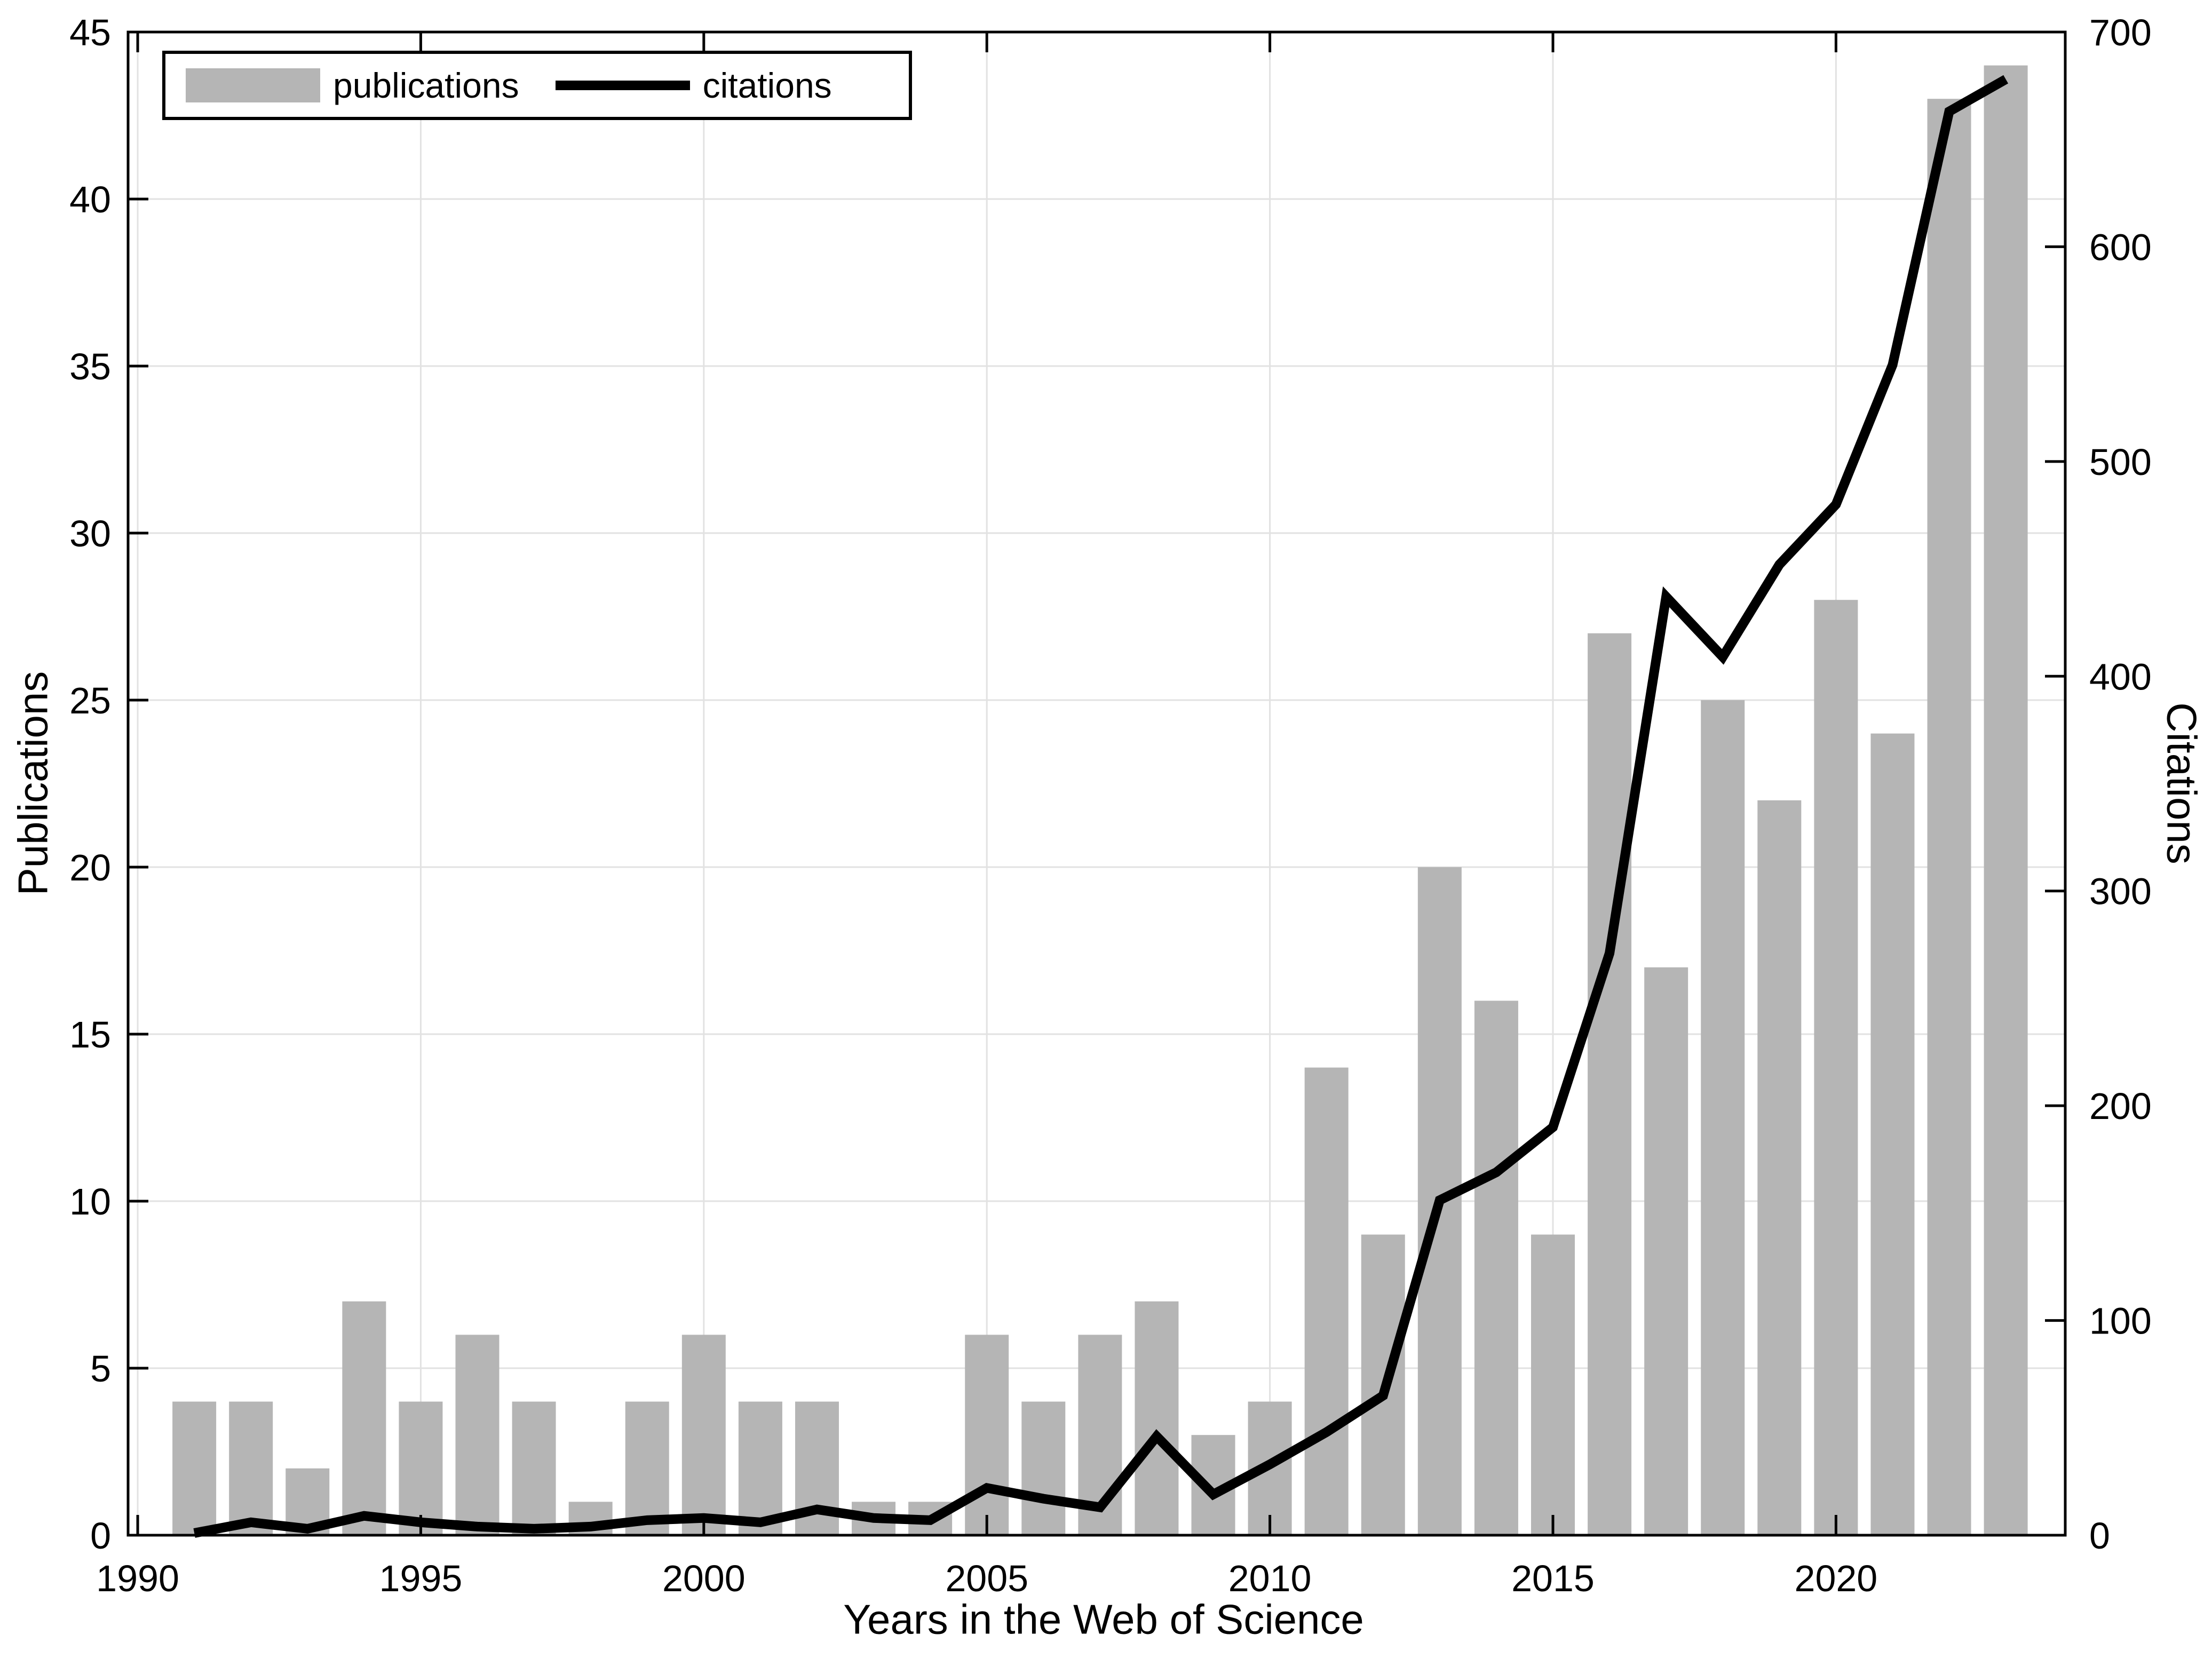  What do you see at coordinates (767, 85) in the screenshot?
I see `legend-item-citations: citations` at bounding box center [767, 85].